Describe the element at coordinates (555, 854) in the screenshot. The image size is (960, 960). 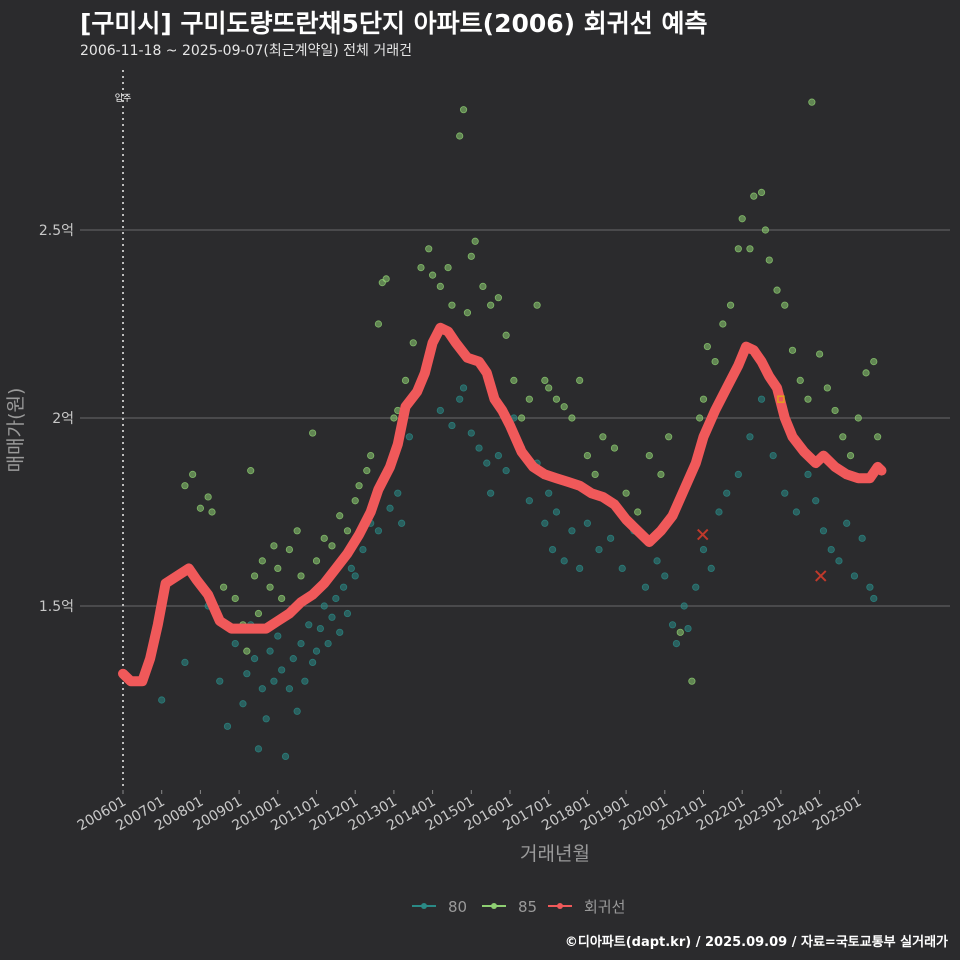
I see `x-axis-title: 거래년월` at that location.